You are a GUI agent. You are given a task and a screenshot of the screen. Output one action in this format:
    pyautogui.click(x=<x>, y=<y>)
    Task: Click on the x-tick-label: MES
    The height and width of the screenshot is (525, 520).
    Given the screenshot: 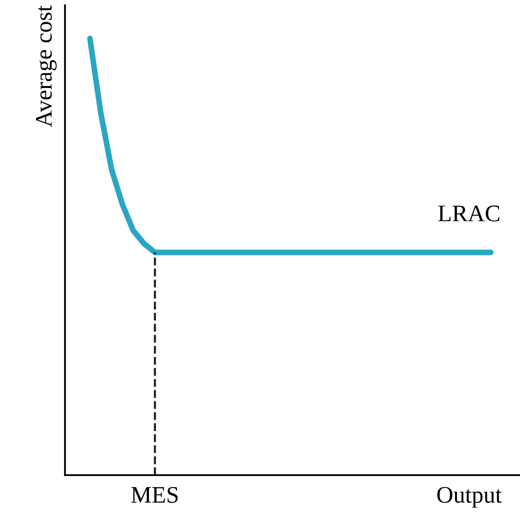 What is the action you would take?
    pyautogui.click(x=154, y=494)
    